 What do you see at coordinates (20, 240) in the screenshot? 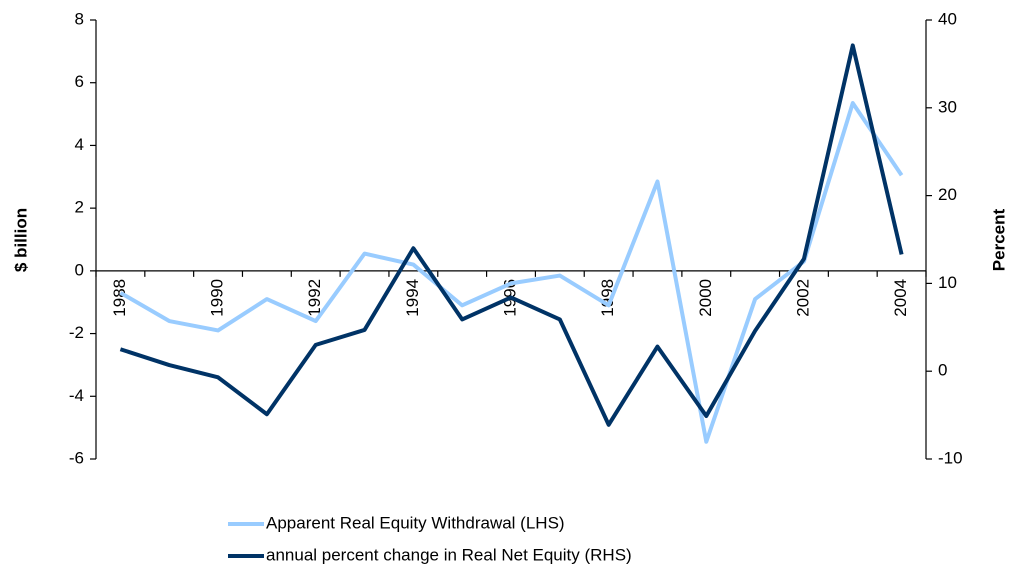
I see `y-axis-title: $ billion` at bounding box center [20, 240].